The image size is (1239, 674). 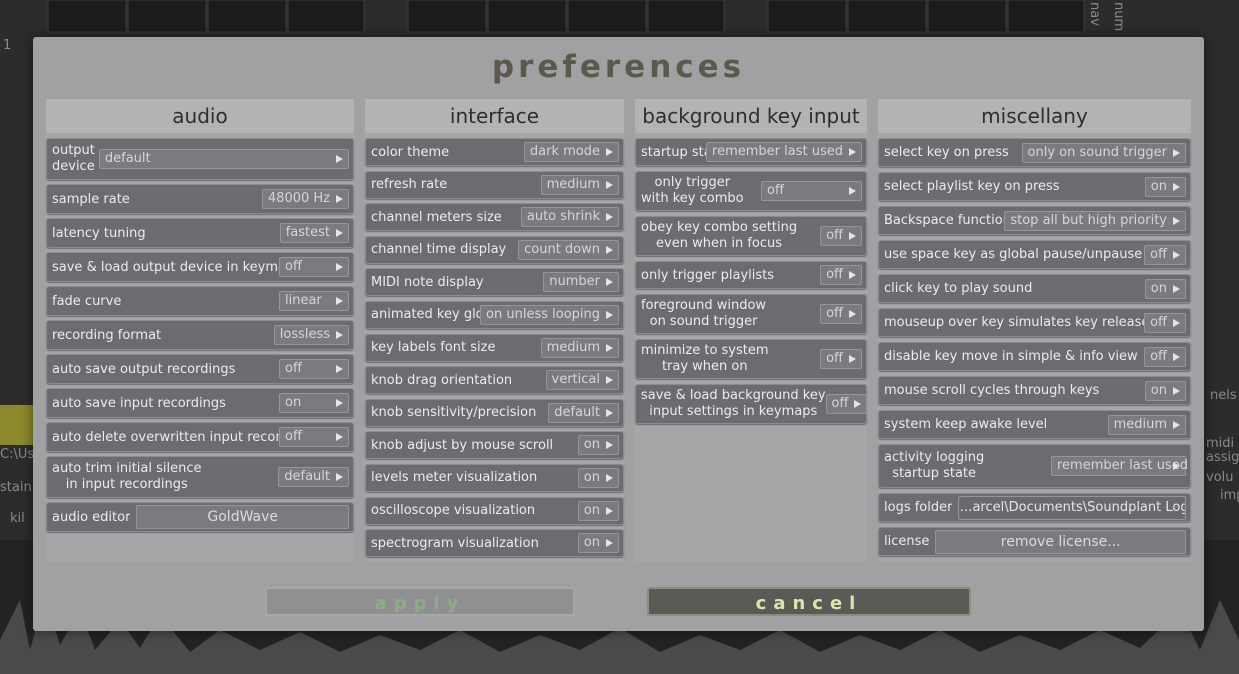 What do you see at coordinates (200, 233) in the screenshot?
I see `setting-row: latency tuning fastest` at bounding box center [200, 233].